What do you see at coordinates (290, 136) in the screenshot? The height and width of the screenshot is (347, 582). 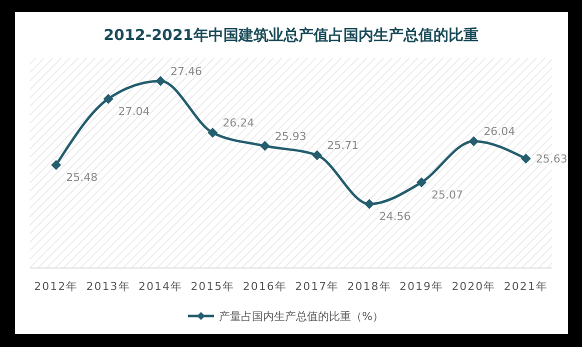 I see `data-label: 25.93` at bounding box center [290, 136].